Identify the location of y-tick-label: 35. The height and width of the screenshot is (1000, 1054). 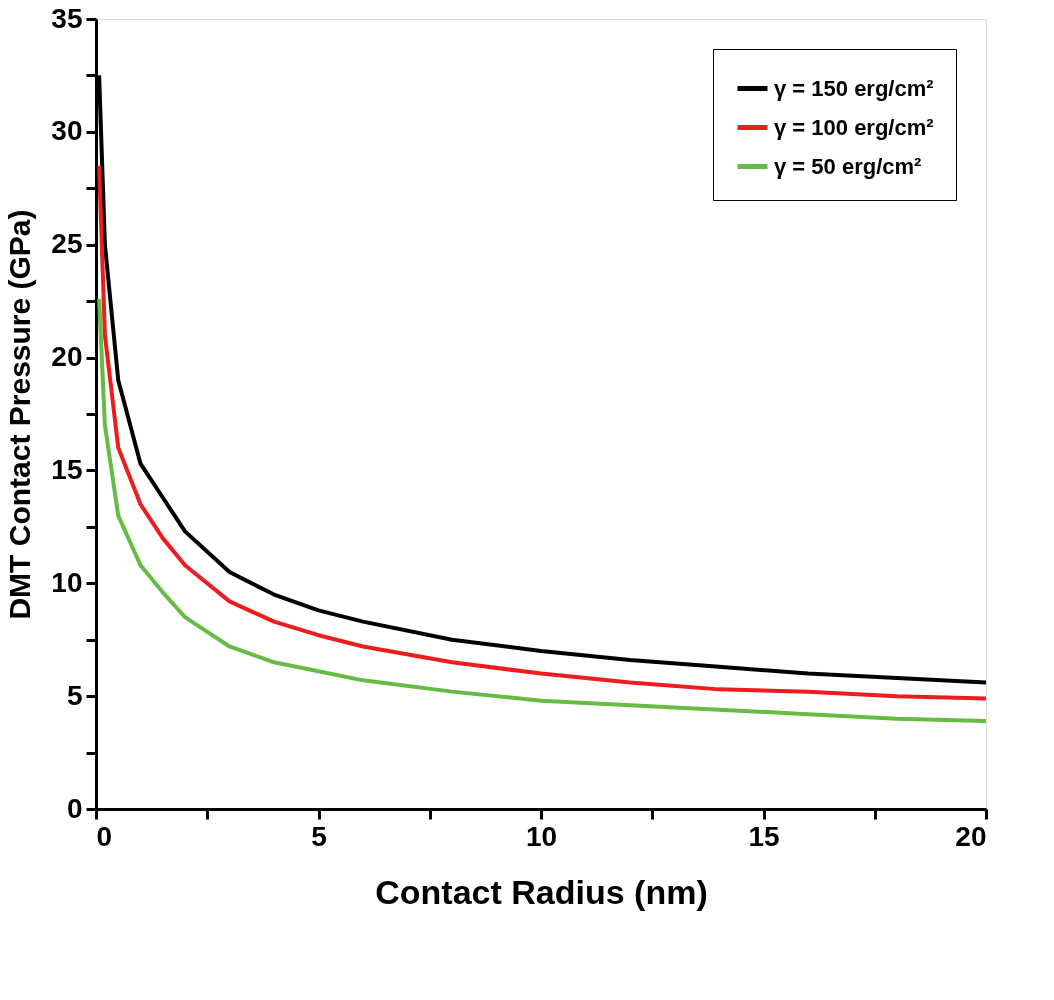
(67, 18).